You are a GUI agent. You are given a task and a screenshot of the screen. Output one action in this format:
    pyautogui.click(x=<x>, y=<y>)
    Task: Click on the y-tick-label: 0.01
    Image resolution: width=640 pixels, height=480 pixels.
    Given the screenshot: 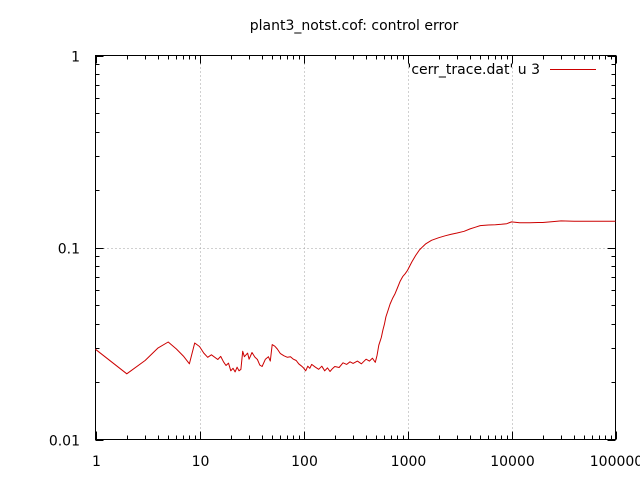 What is the action you would take?
    pyautogui.click(x=64, y=442)
    